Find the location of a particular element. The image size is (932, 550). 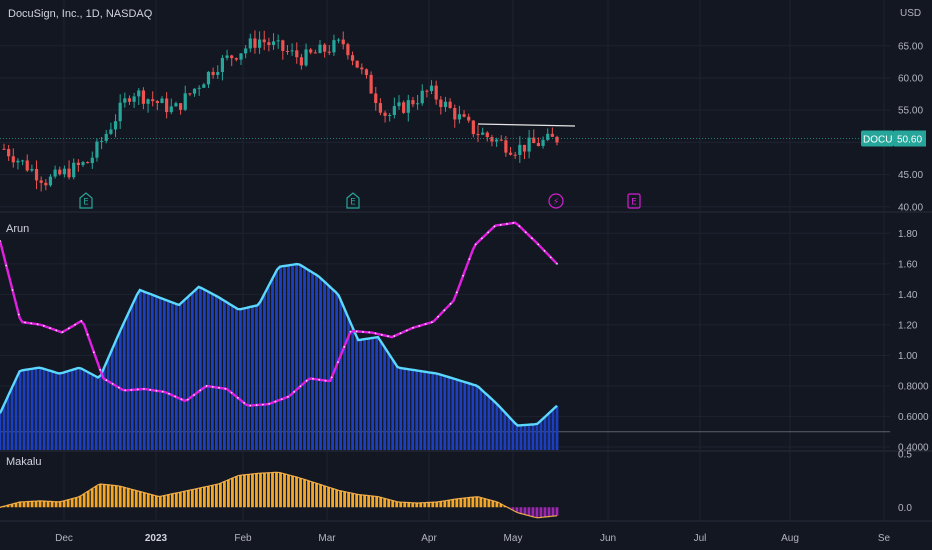

event-markers: E E ⚡ E is located at coordinates (360, 200).